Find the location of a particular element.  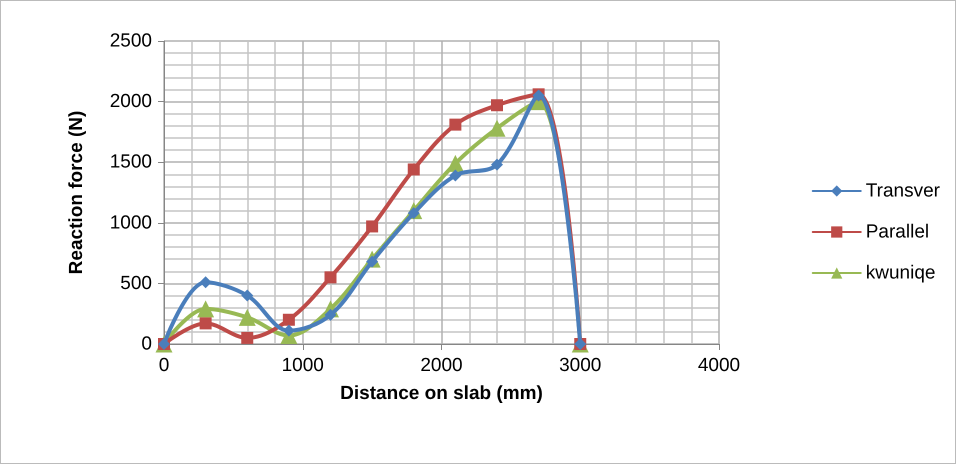

x-tick-label: 1000 is located at coordinates (303, 365).